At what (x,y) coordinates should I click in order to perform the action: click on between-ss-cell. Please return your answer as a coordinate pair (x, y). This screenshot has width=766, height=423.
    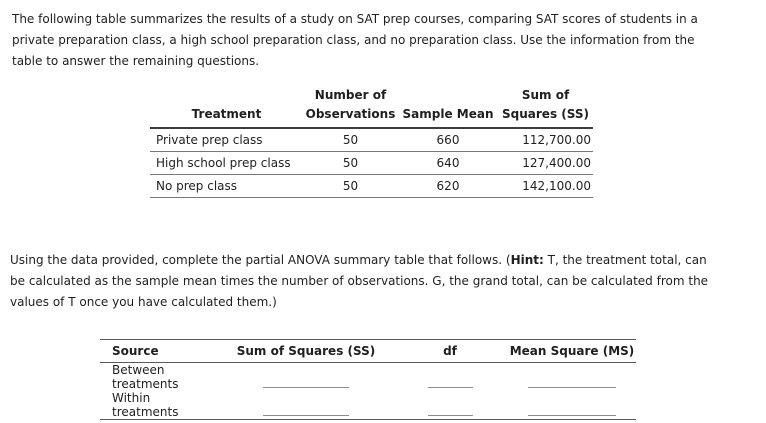
    Looking at the image, I should click on (306, 377).